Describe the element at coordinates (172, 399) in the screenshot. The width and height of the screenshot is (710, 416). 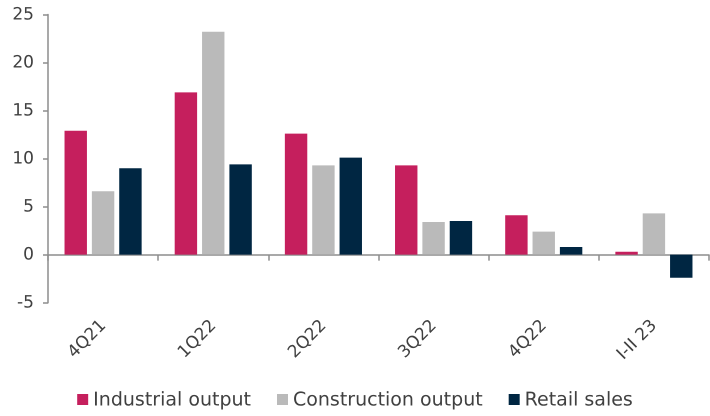
I see `legend-label: Industrial output` at that location.